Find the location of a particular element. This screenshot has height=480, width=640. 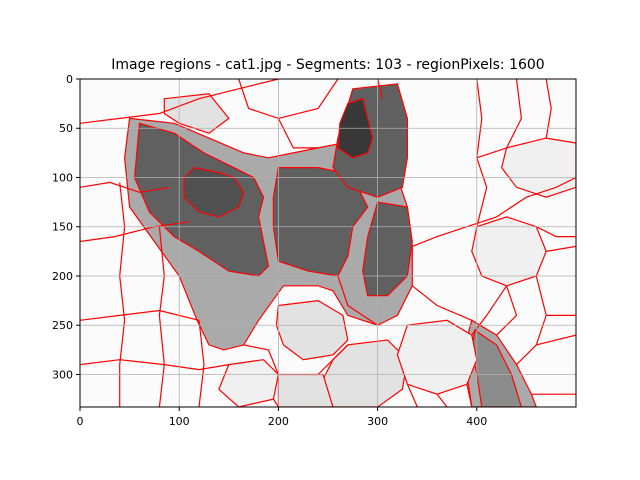

y-tick-label: 250 is located at coordinates (62, 325).